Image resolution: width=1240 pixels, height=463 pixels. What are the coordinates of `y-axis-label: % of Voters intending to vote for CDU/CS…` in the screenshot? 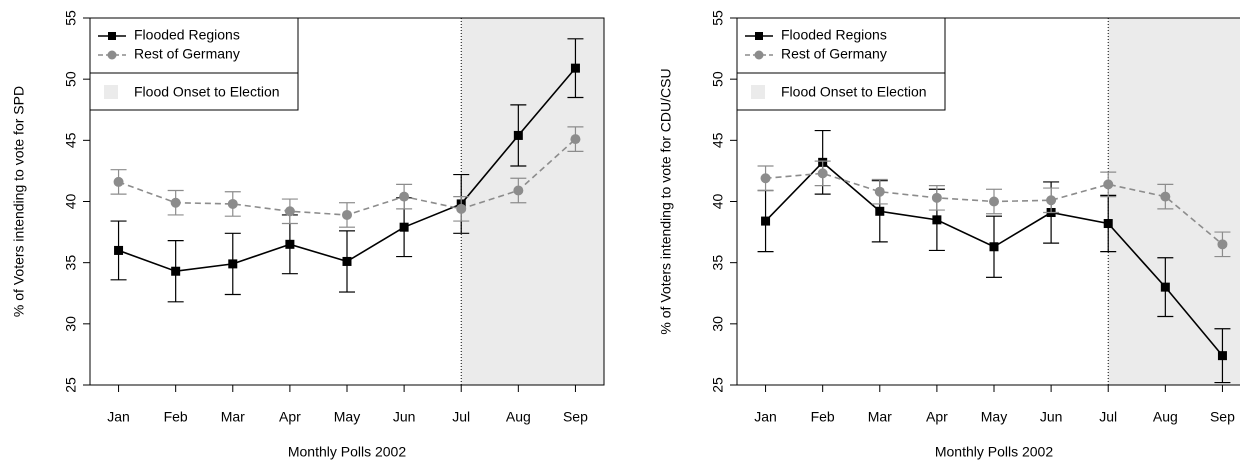 It's located at (666, 201).